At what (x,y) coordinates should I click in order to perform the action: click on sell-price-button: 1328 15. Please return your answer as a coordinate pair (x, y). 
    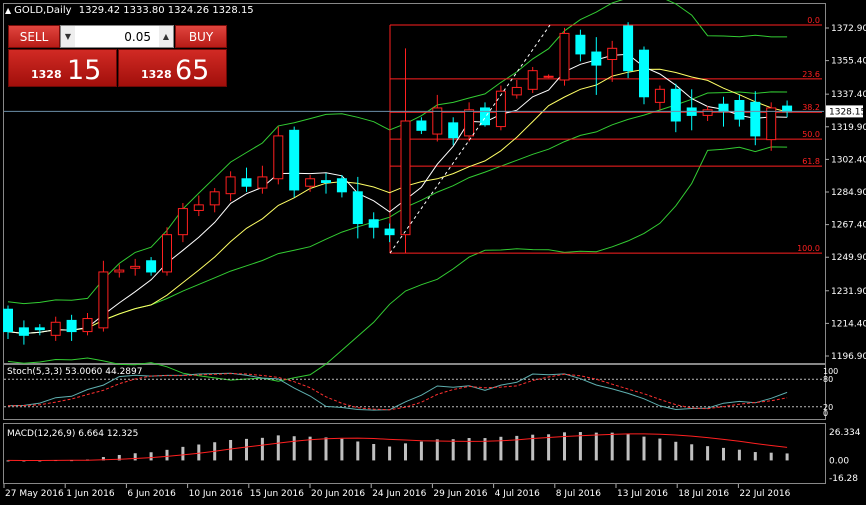
    Looking at the image, I should click on (62, 68).